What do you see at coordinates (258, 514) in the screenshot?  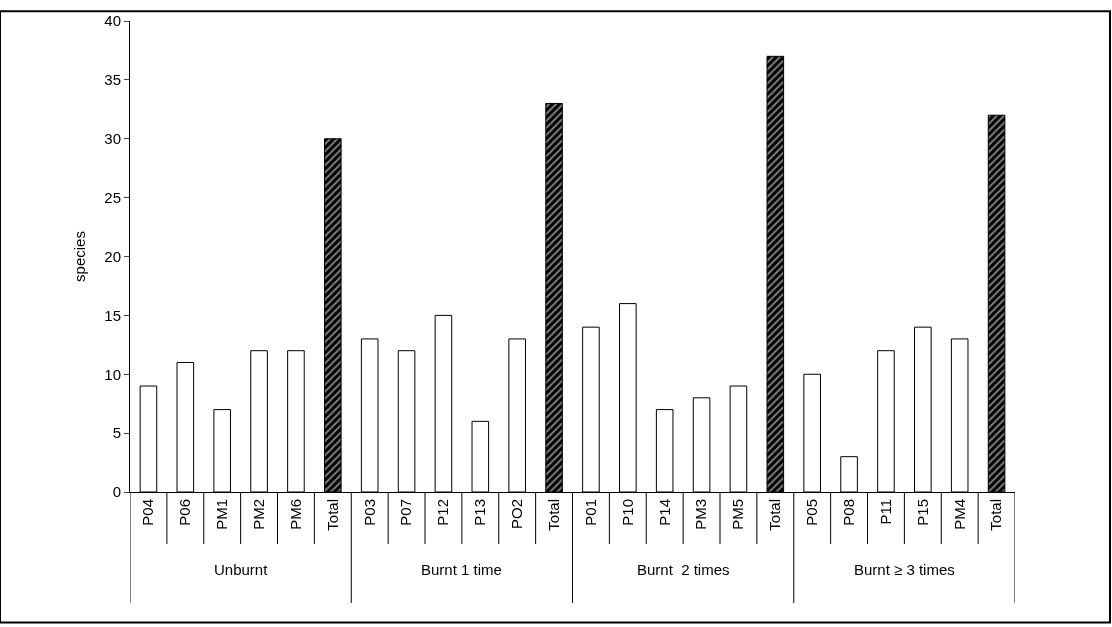 I see `x-tick-label: PM2` at bounding box center [258, 514].